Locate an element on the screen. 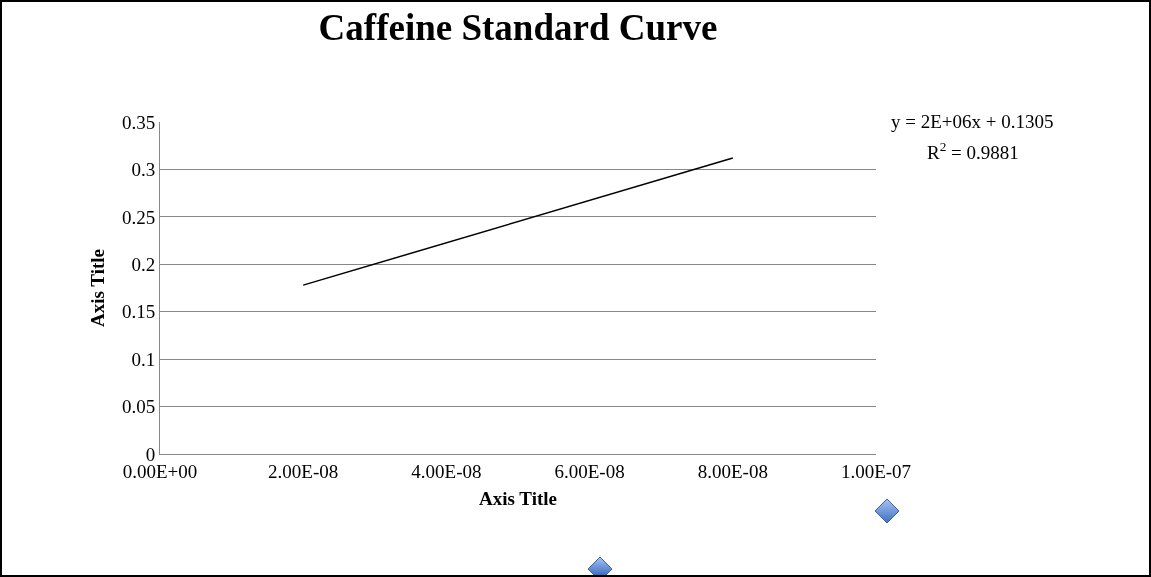 Image resolution: width=1151 pixels, height=577 pixels. y-tick-label: 0.25 is located at coordinates (138, 217).